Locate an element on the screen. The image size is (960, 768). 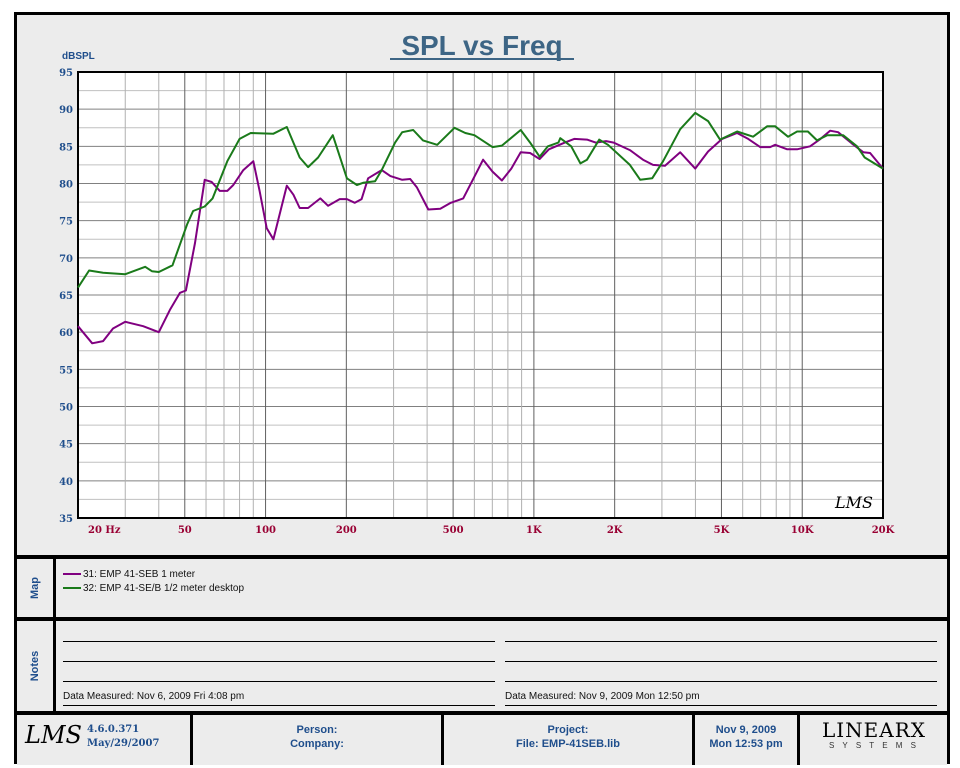
brand-sub: S Y S T E M S is located at coordinates (874, 745).